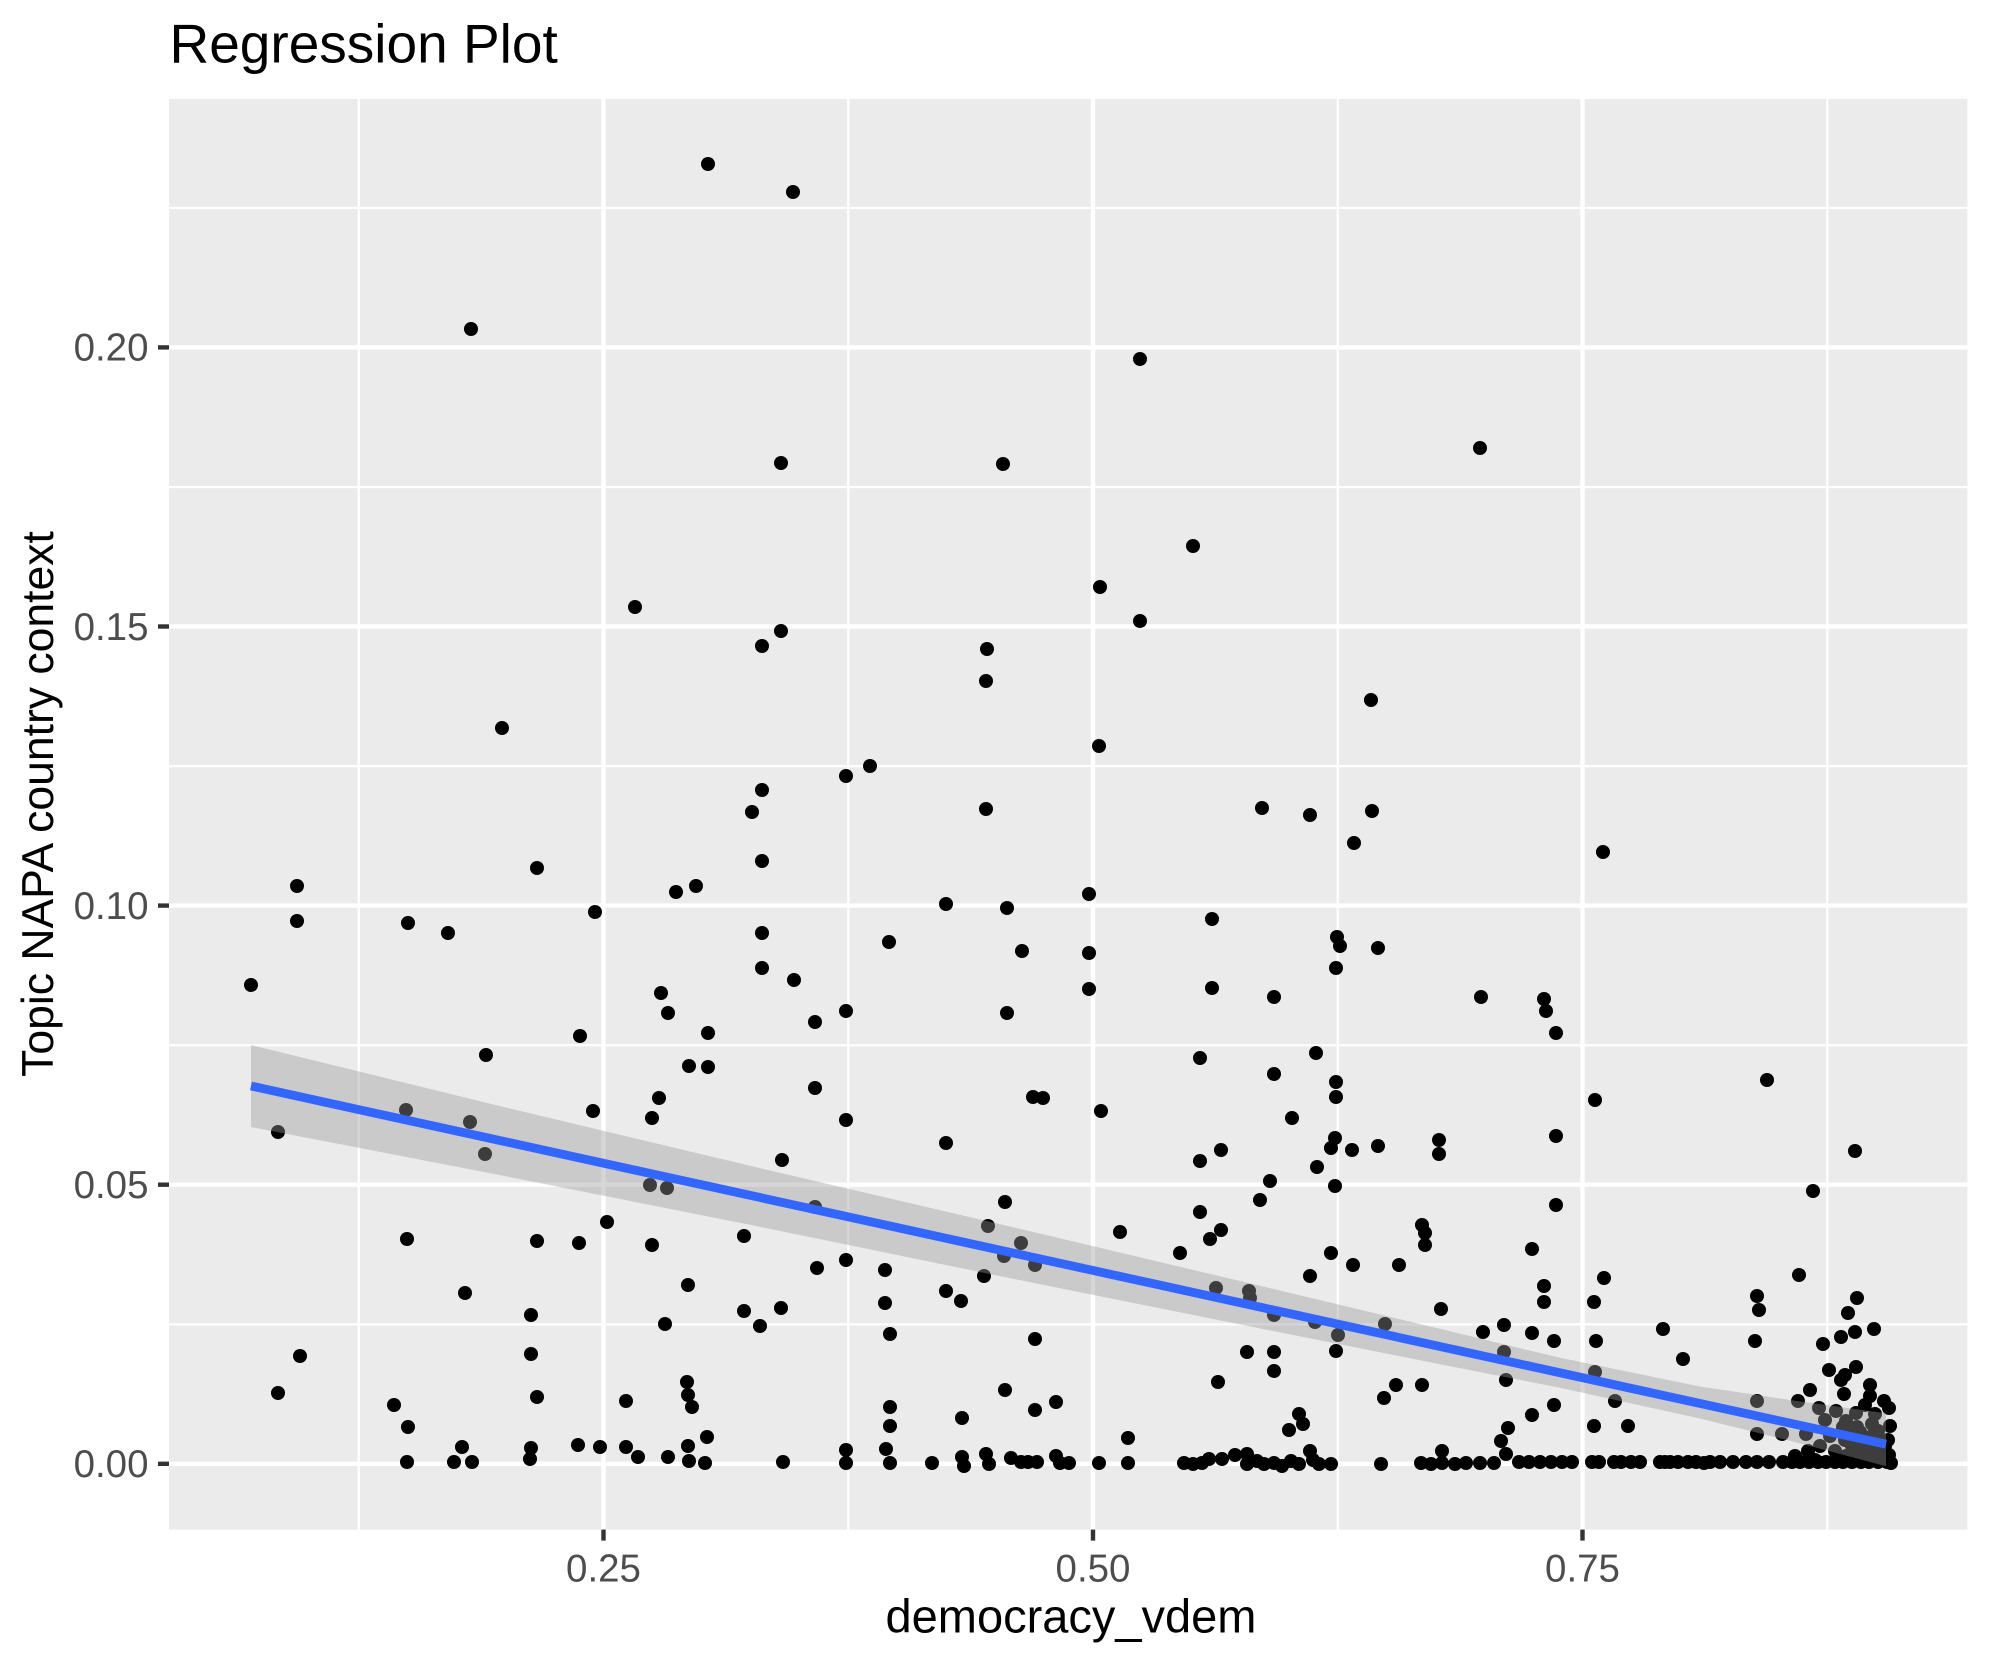 This screenshot has width=1990, height=1665. What do you see at coordinates (111, 348) in the screenshot?
I see `svg-text: 0.20` at bounding box center [111, 348].